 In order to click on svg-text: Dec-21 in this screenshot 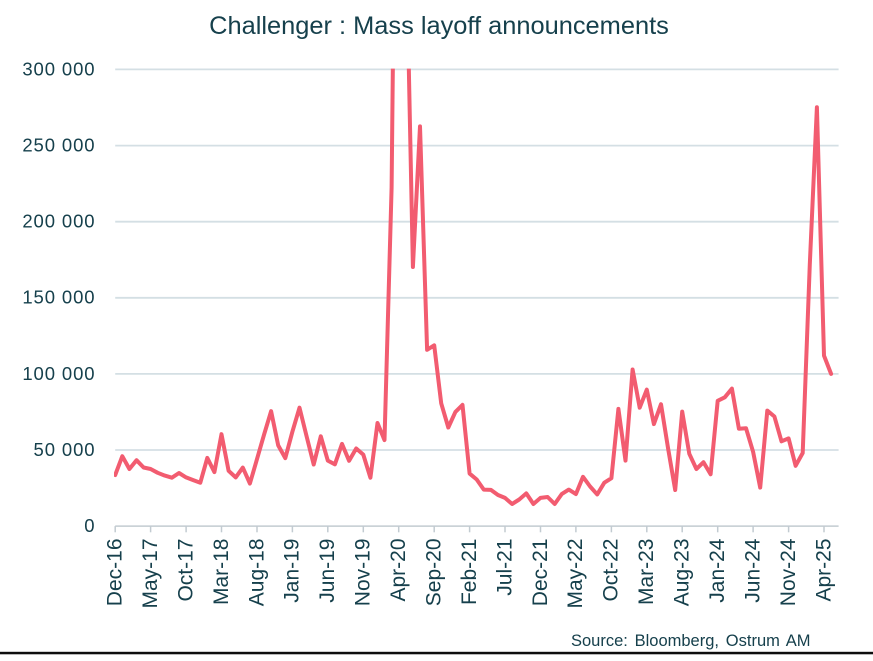, I will do `click(540, 573)`.